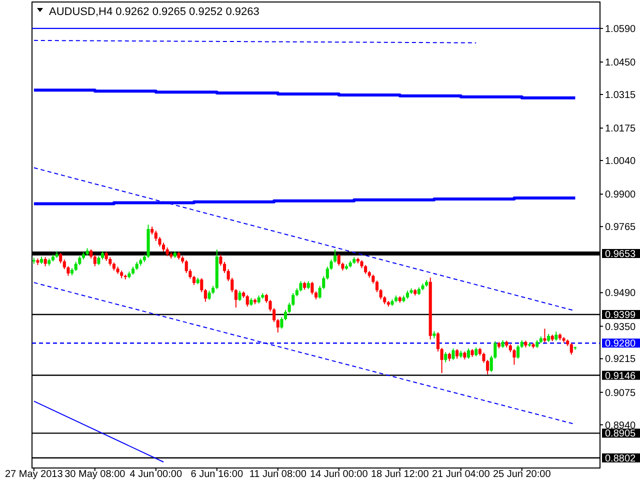 The image size is (640, 480). What do you see at coordinates (217, 474) in the screenshot?
I see `x-tick-label: 6 Jun 16:00` at bounding box center [217, 474].